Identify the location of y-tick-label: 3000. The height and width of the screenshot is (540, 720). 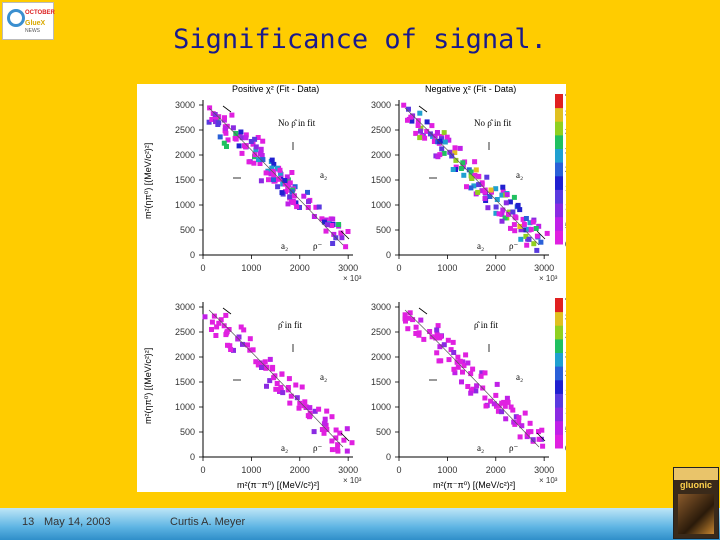
(185, 307).